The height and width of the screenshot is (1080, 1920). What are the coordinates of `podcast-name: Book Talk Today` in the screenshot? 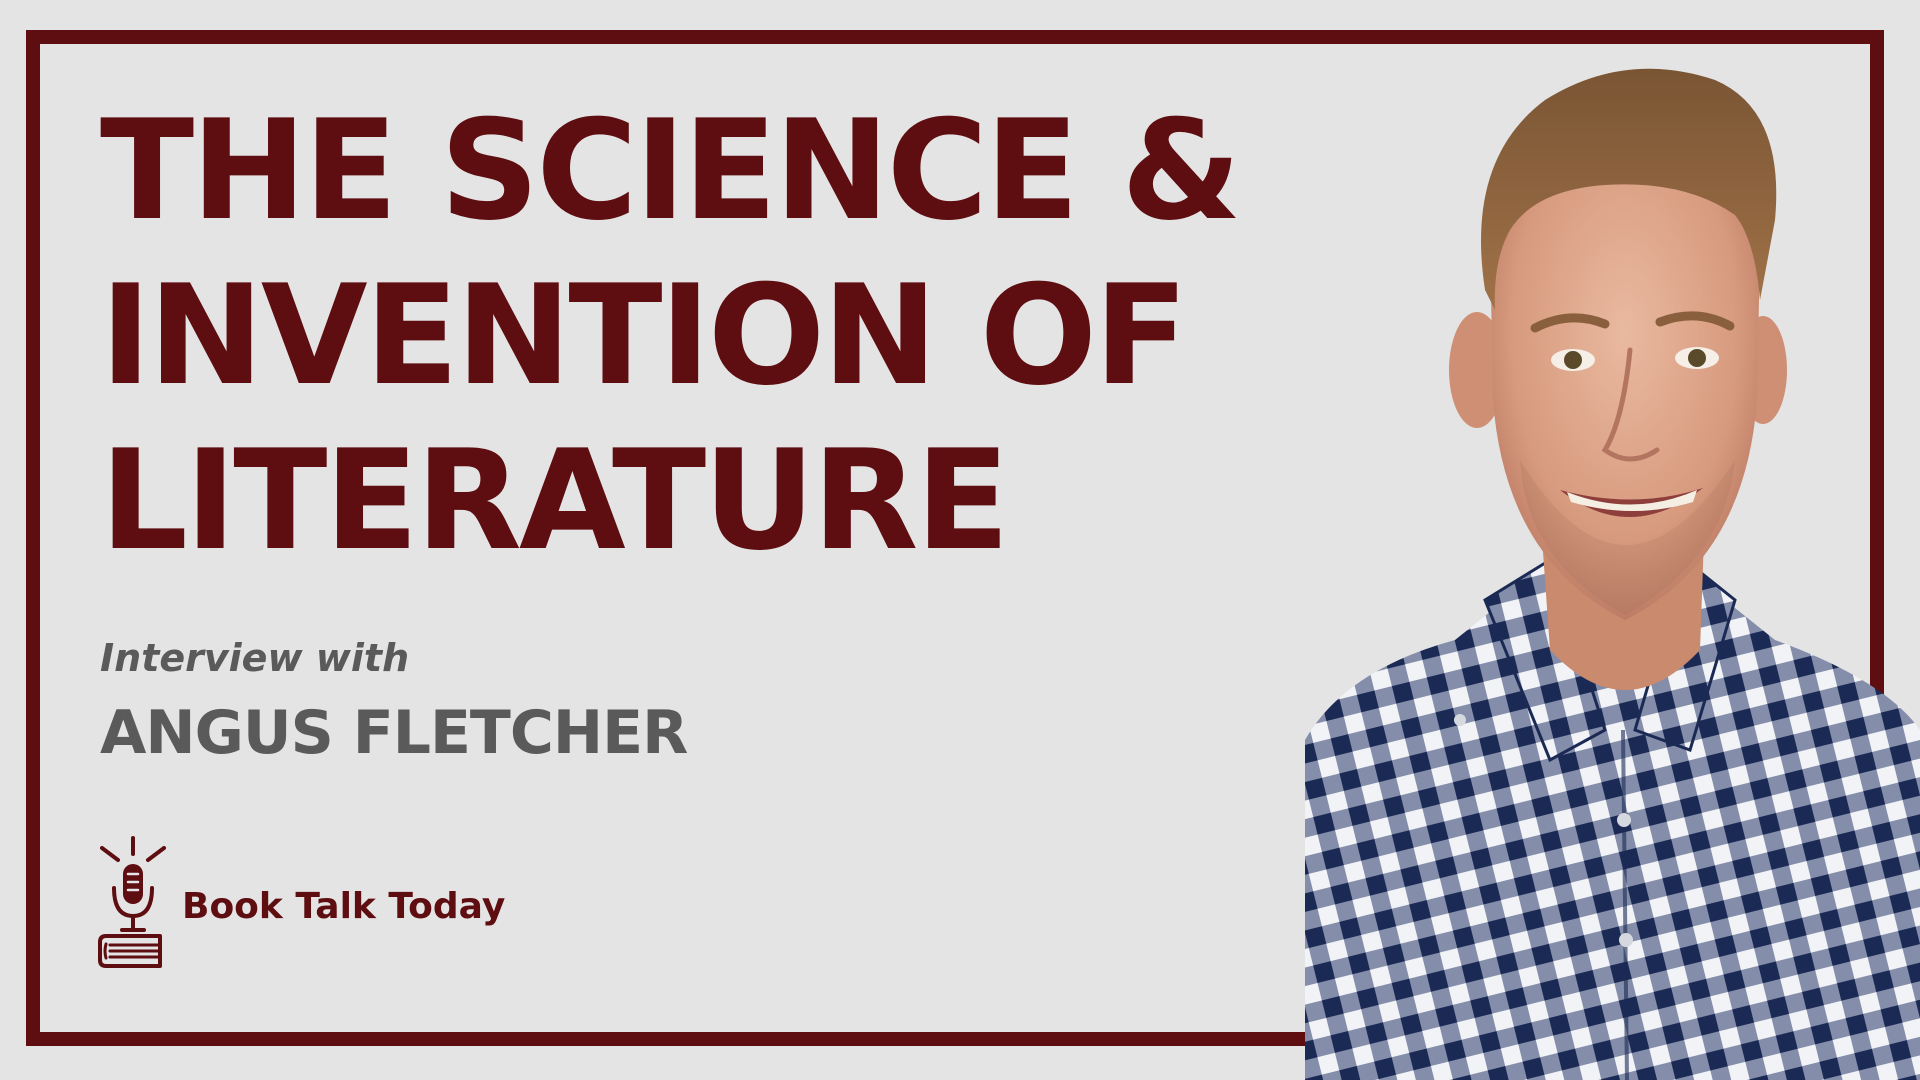 It's located at (344, 906).